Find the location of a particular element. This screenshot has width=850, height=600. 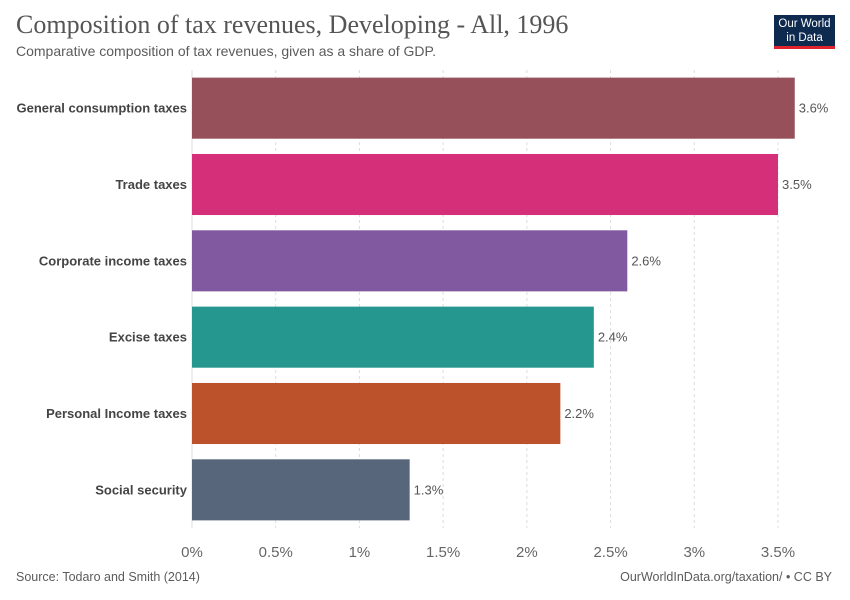

logo-line-1: Our World is located at coordinates (804, 24).